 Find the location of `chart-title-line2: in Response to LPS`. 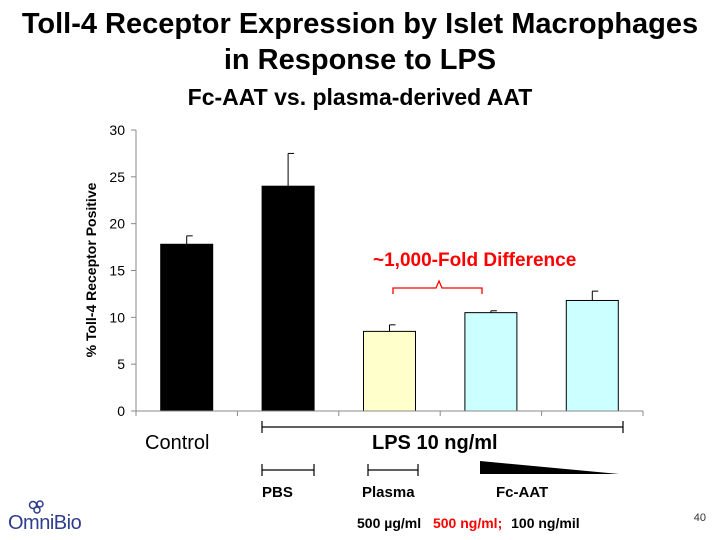

chart-title-line2: in Response to LPS is located at coordinates (360, 60).